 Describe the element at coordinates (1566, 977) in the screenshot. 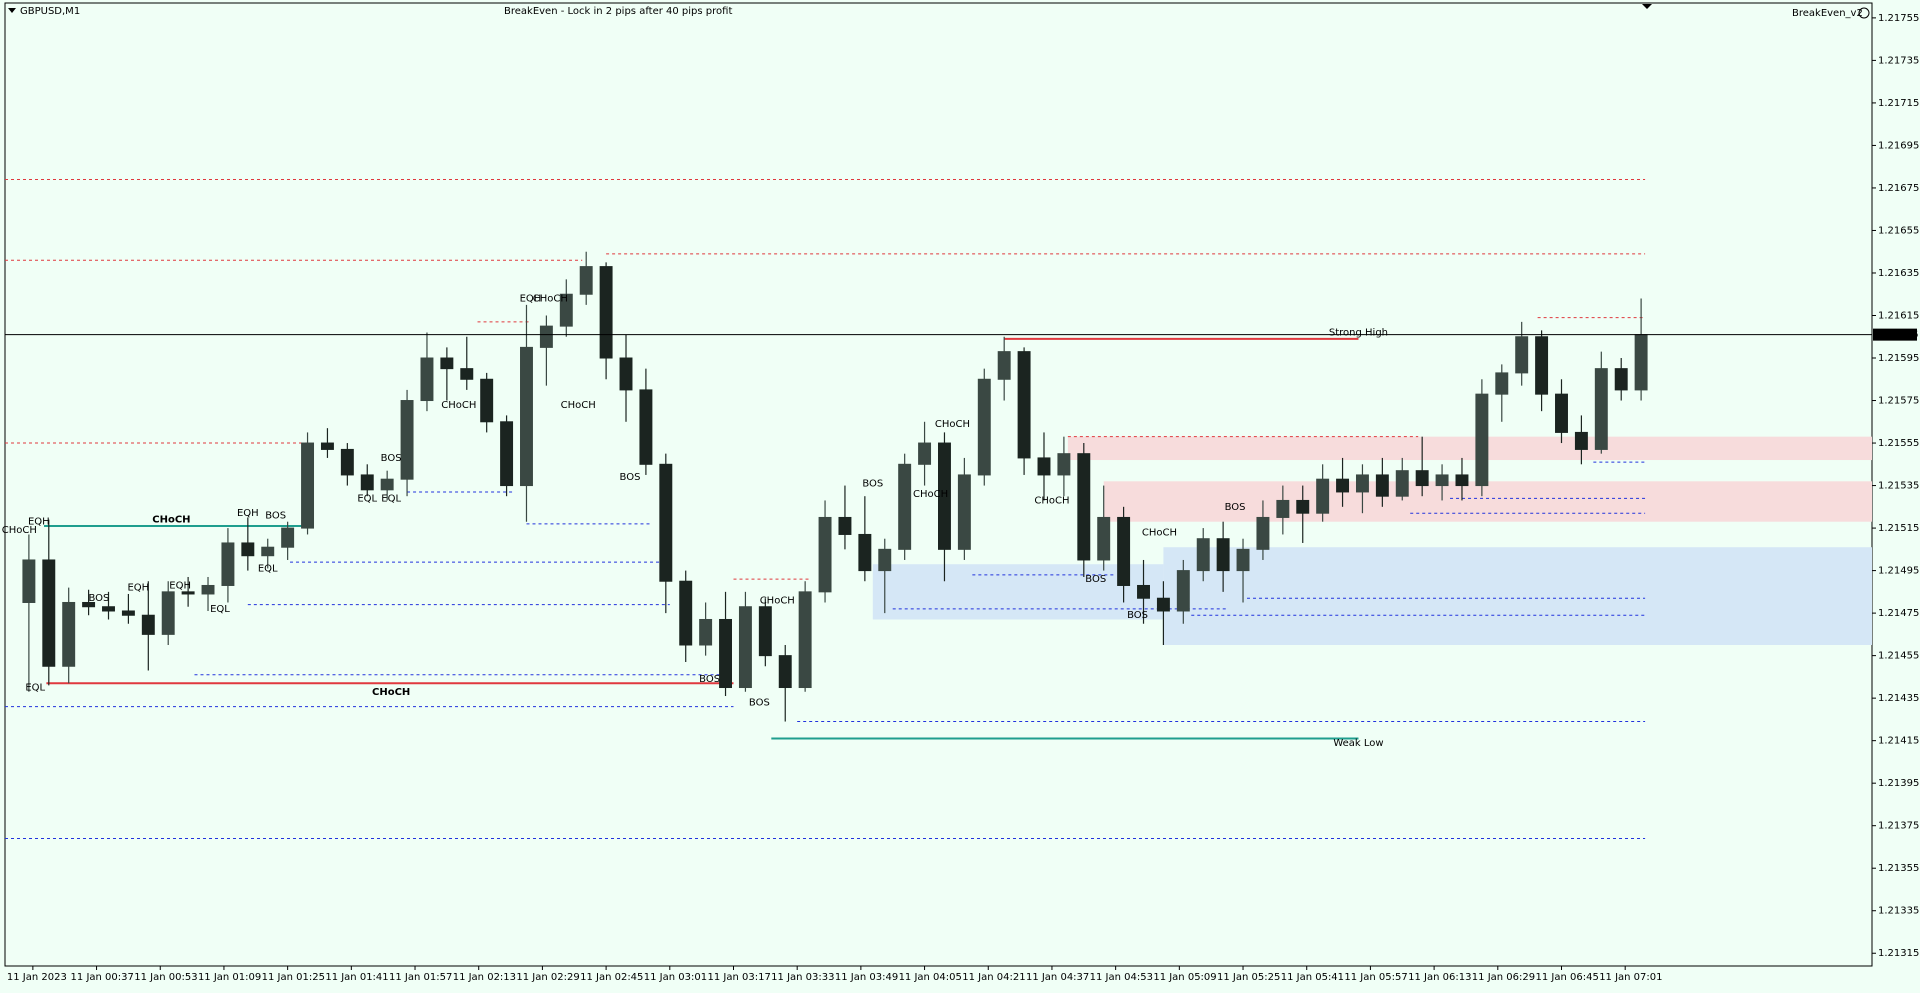

I see `x-tick-label: 11 Jan 06:45` at that location.